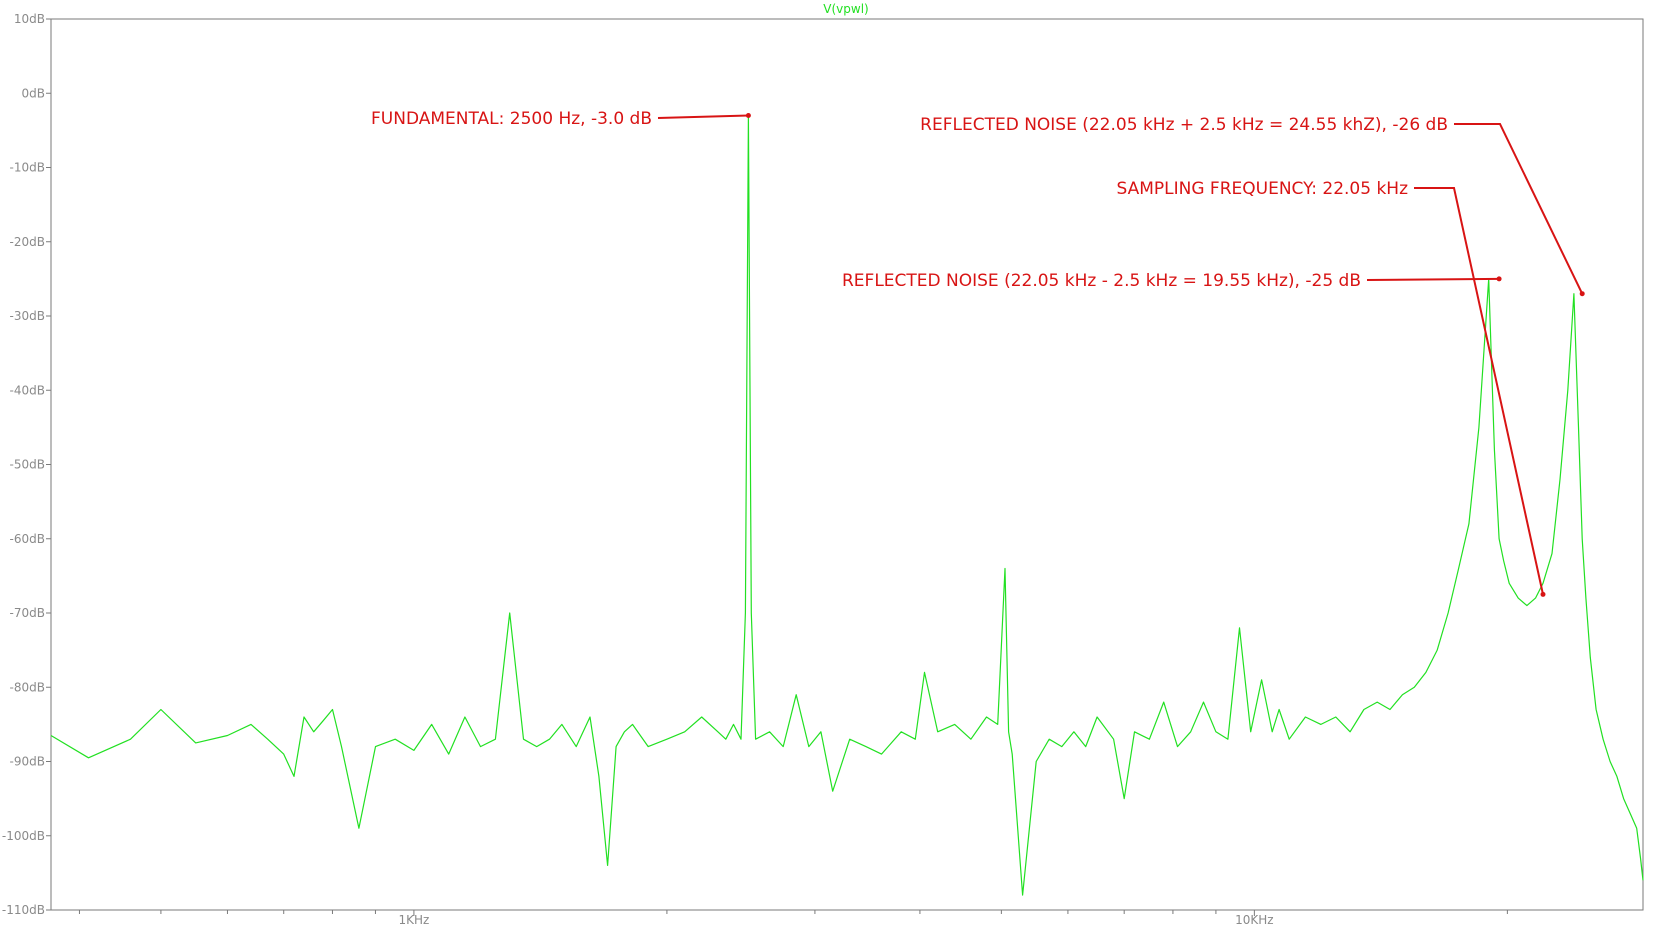  What do you see at coordinates (27, 762) in the screenshot?
I see `y-tick-label: -90dB` at bounding box center [27, 762].